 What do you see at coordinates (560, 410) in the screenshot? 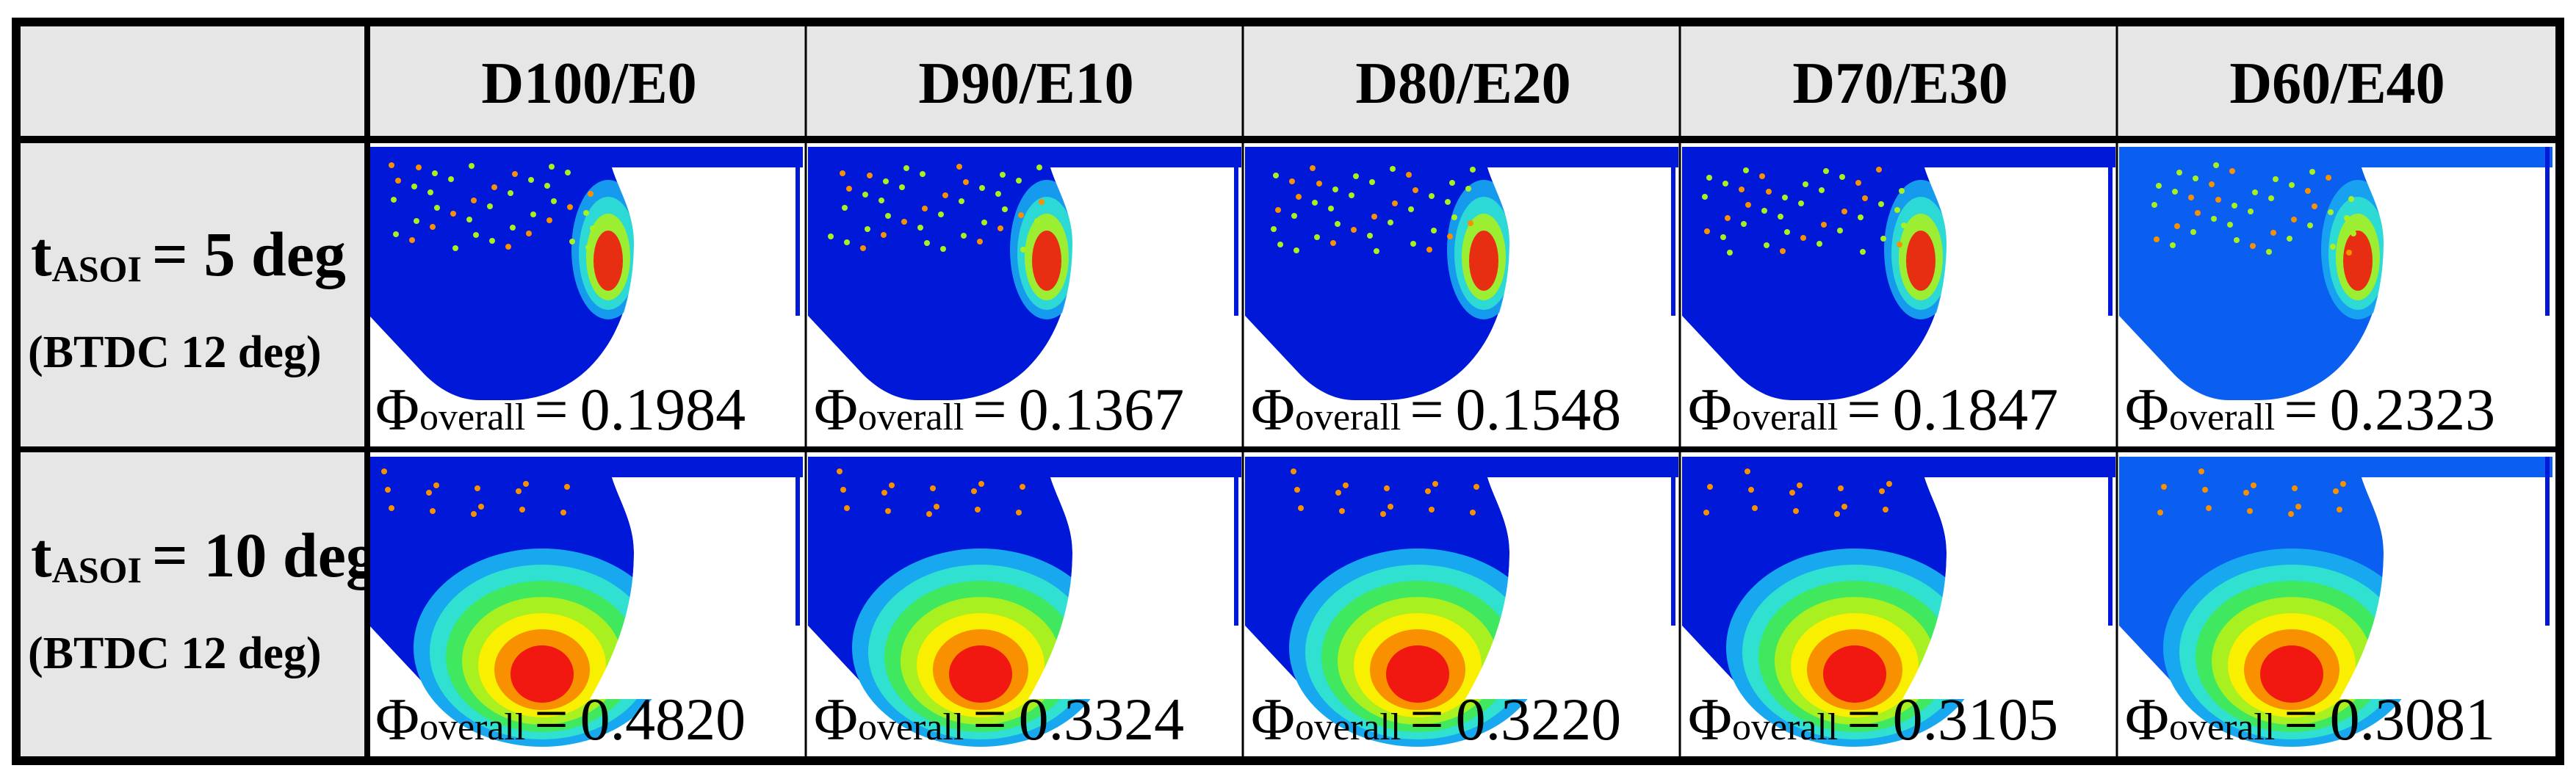
I see `phi-overall-value: Φoverall = 0.1984` at bounding box center [560, 410].